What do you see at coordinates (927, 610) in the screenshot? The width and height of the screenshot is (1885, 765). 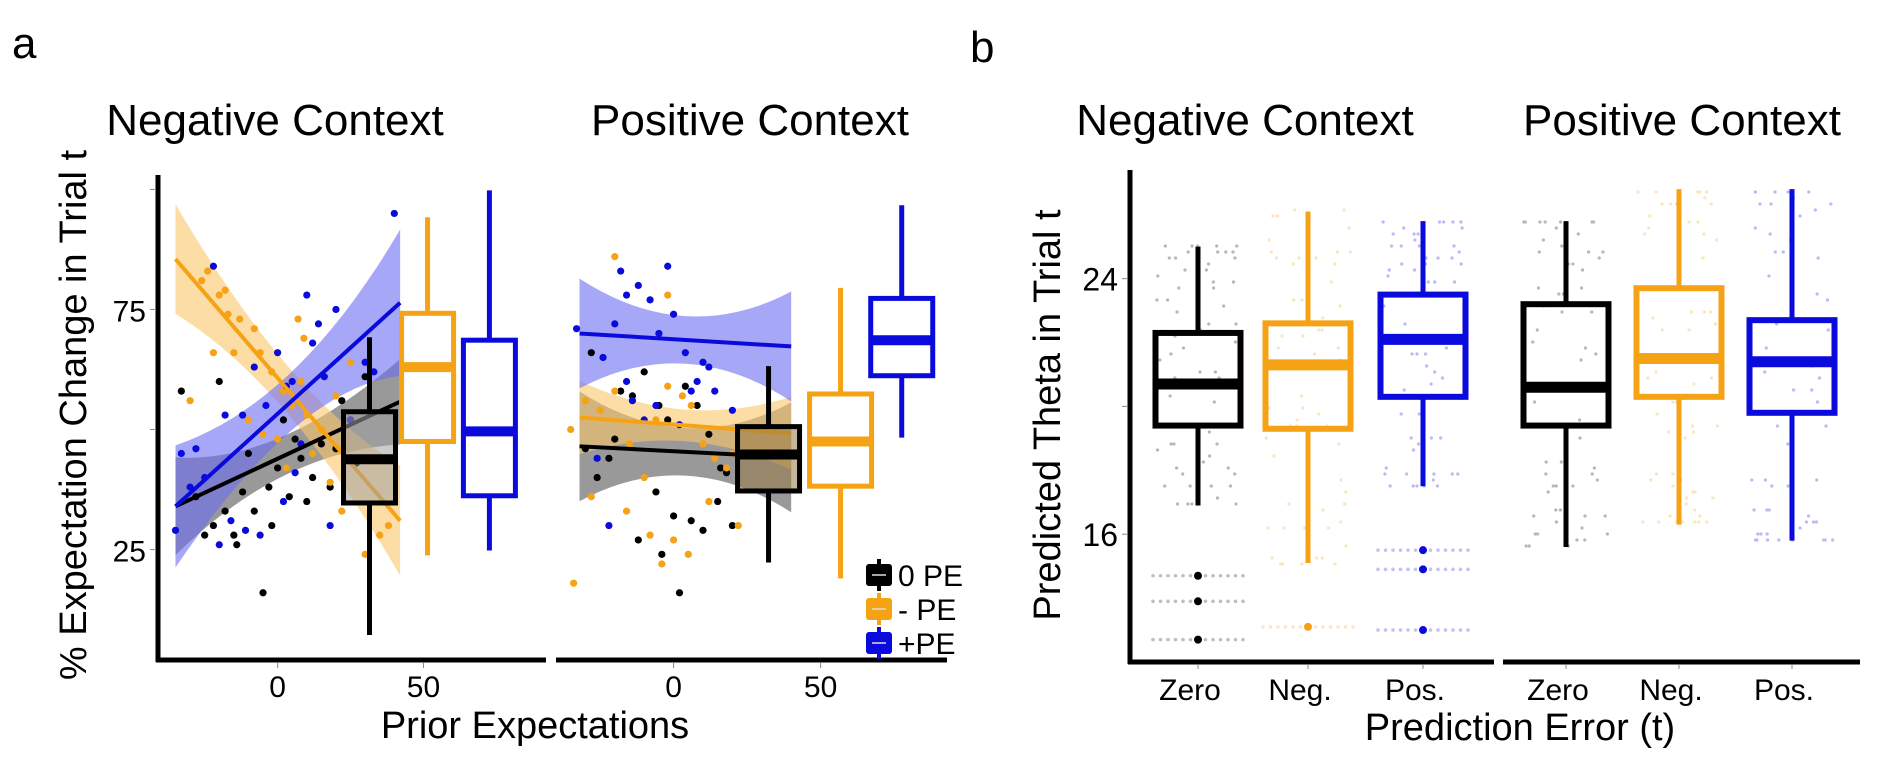 I see `legend-label: - PE` at bounding box center [927, 610].